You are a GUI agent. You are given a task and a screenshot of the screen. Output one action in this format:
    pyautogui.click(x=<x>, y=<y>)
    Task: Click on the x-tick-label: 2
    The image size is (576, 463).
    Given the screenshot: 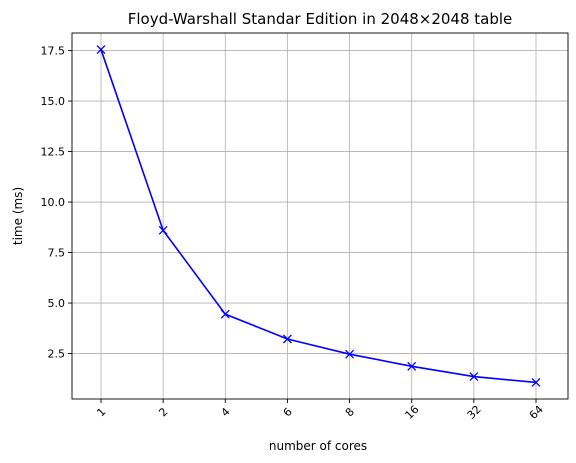 What is the action you would take?
    pyautogui.click(x=163, y=412)
    